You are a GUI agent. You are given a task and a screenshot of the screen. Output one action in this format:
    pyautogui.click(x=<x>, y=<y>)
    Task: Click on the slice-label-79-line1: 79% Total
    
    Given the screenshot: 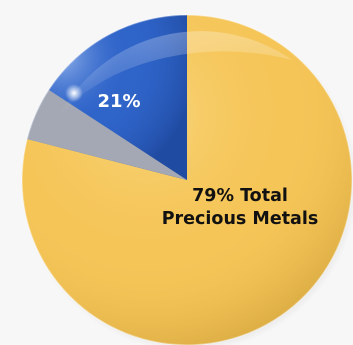 What is the action you would take?
    pyautogui.click(x=240, y=196)
    